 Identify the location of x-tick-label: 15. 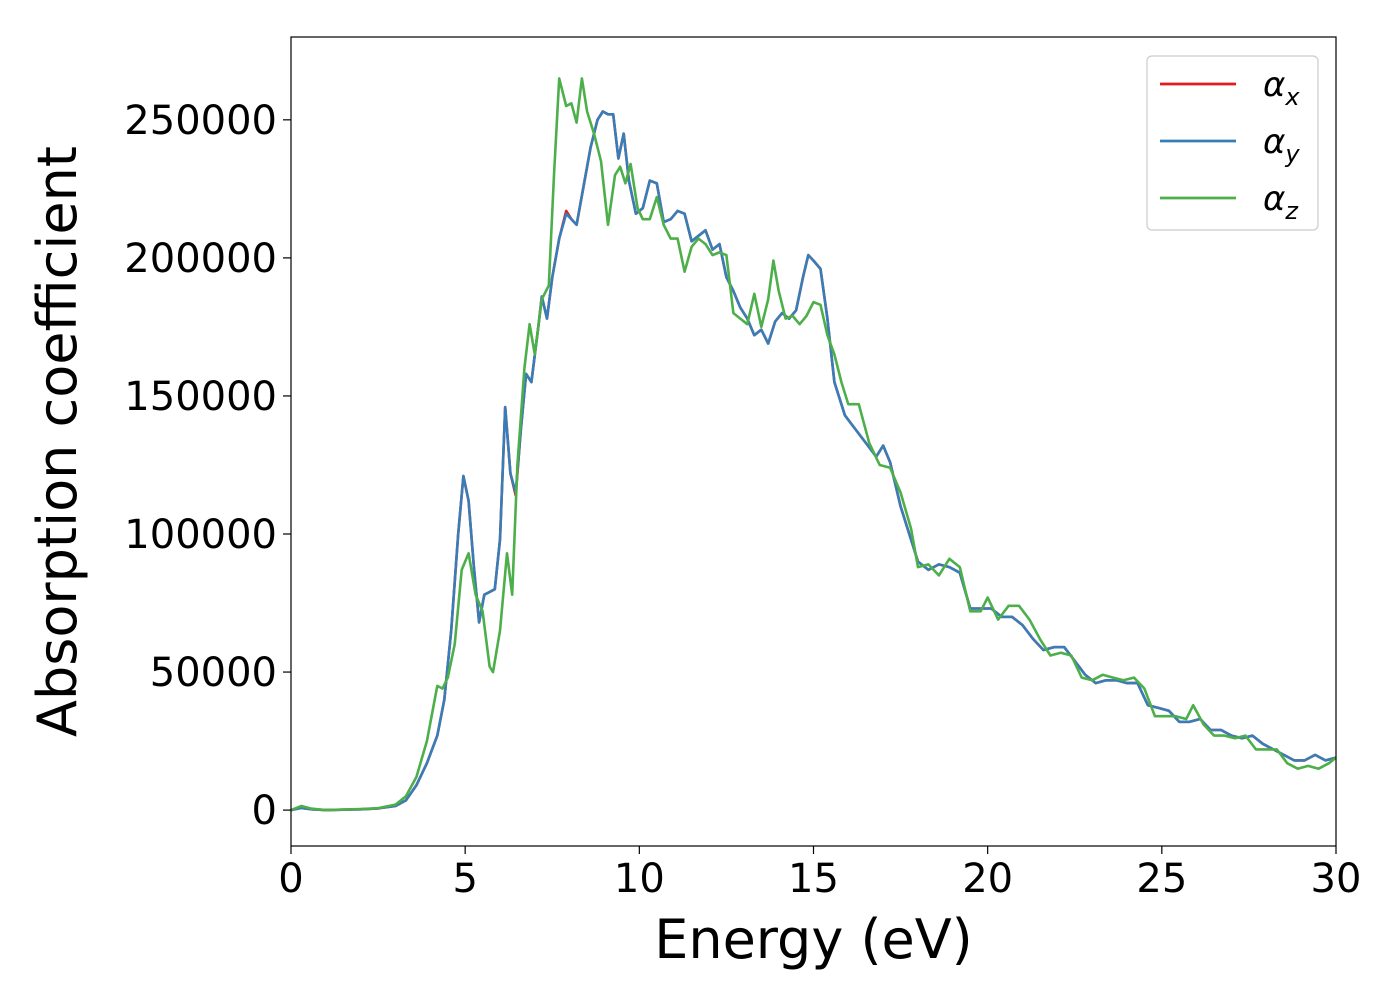
(813, 879).